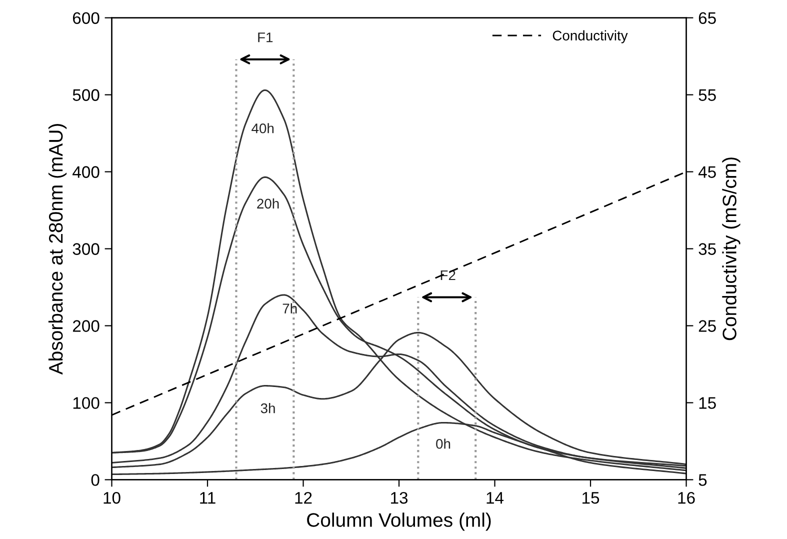 This screenshot has height=539, width=787. What do you see at coordinates (707, 18) in the screenshot?
I see `y2-tick-label: 65` at bounding box center [707, 18].